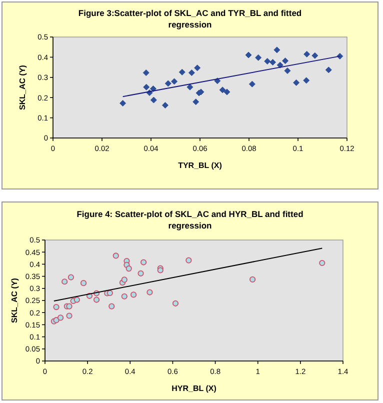 The image size is (383, 403). What do you see at coordinates (194, 388) in the screenshot?
I see `x-axis-title: HYR_BL (X)` at bounding box center [194, 388].